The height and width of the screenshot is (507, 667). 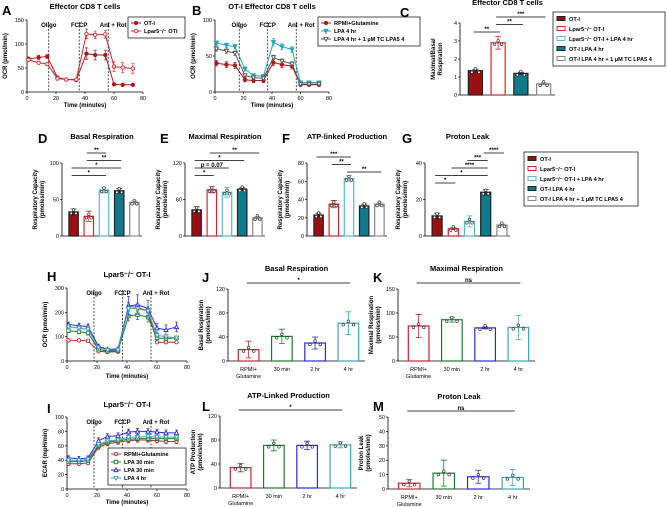 I want to click on legend-swatch, so click(x=561, y=28).